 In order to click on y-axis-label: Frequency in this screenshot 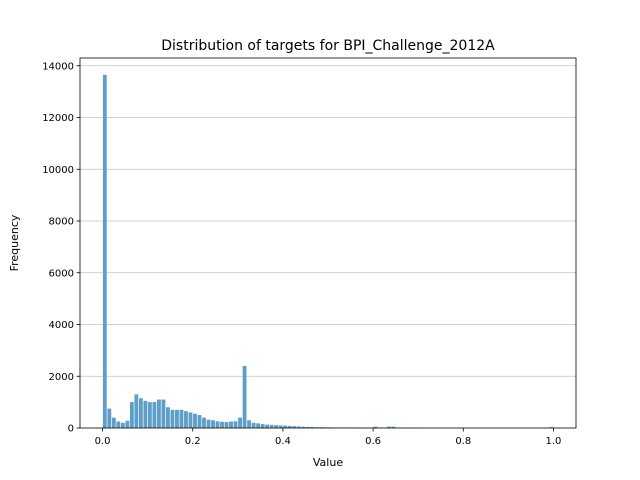, I will do `click(14, 242)`.